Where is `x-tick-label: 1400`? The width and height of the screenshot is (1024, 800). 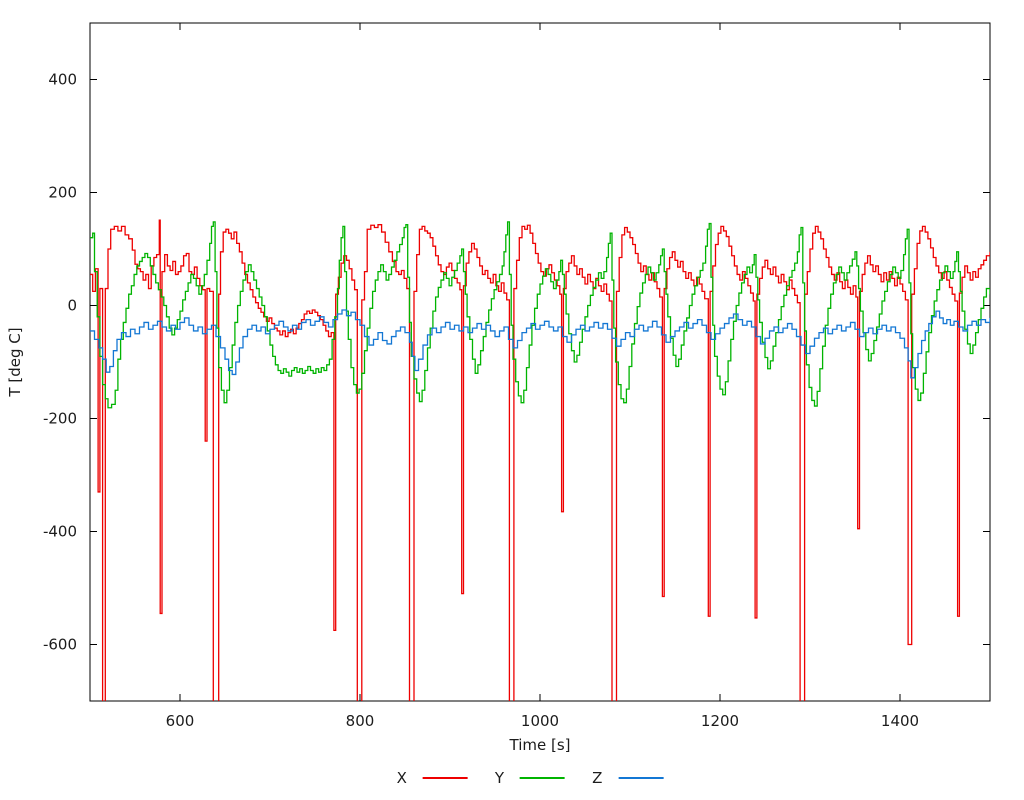
x-tick-label: 1400 is located at coordinates (900, 721).